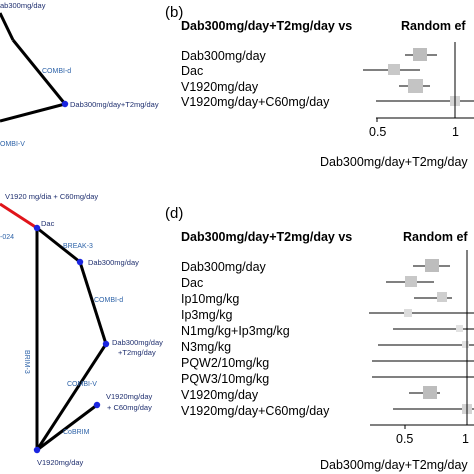  I want to click on edge-break3, so click(58, 245).